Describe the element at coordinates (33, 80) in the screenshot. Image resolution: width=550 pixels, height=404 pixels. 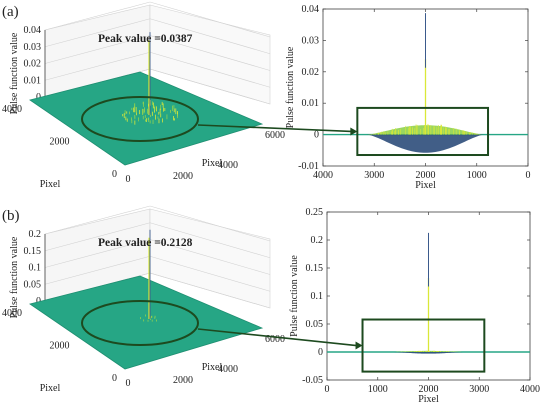
I see `z-tick-label: 0.01` at that location.